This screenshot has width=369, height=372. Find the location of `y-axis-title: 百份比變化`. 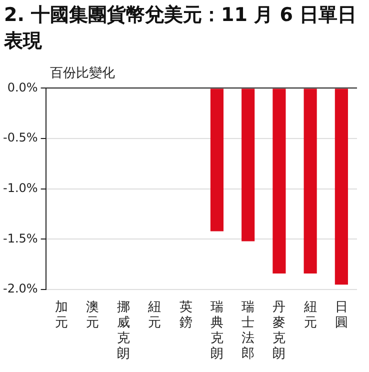

y-axis-title: 百份比變化 is located at coordinates (82, 73).